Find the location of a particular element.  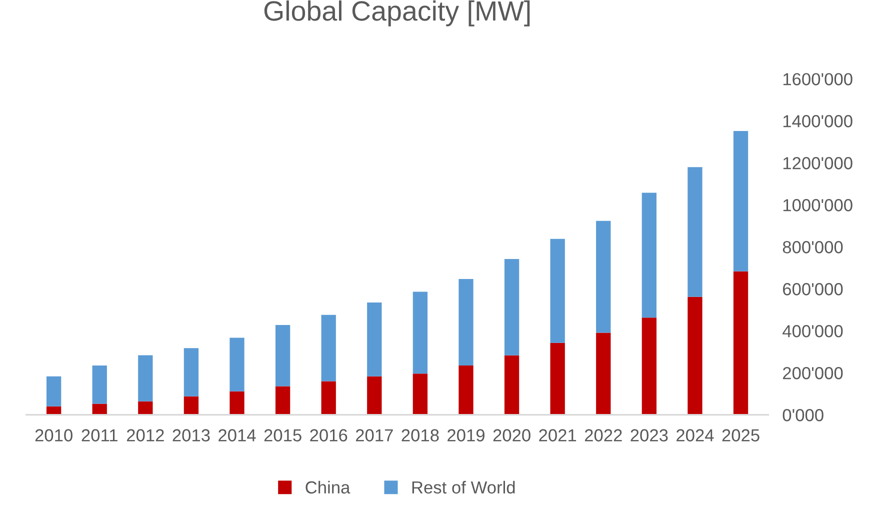

x-tick-label: 2024 is located at coordinates (695, 435).